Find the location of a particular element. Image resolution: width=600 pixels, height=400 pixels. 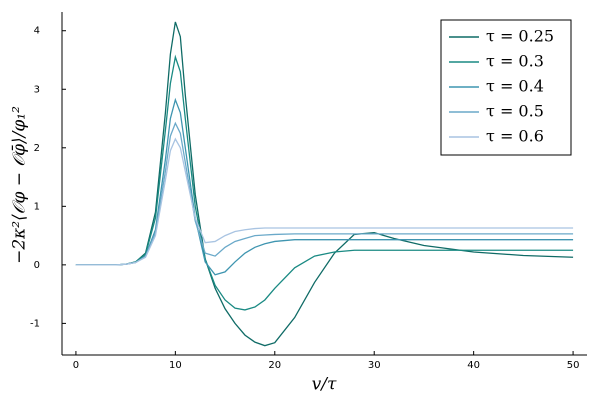

y-tick-label: 3 is located at coordinates (37, 89).